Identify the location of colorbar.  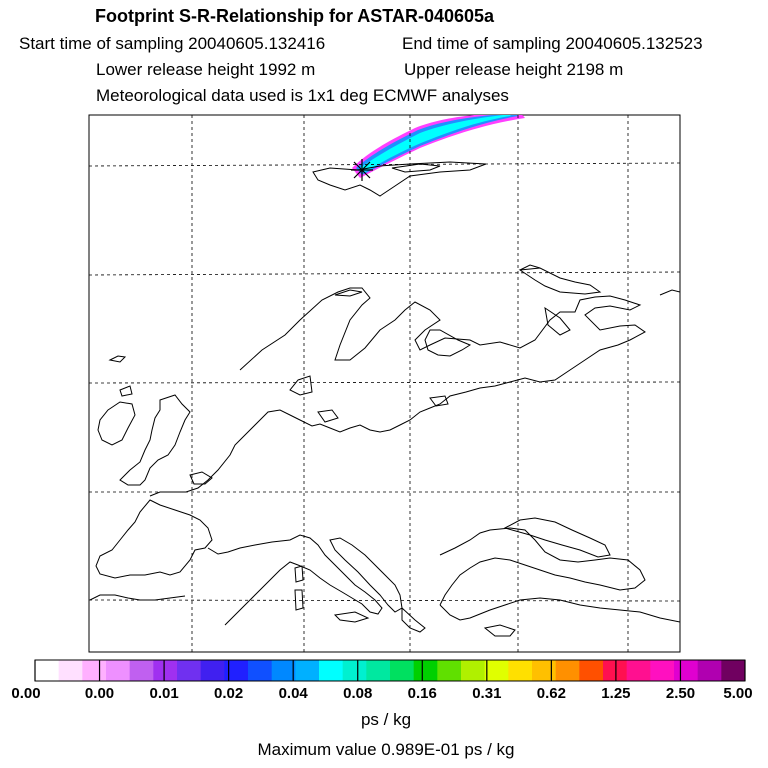
(390, 670).